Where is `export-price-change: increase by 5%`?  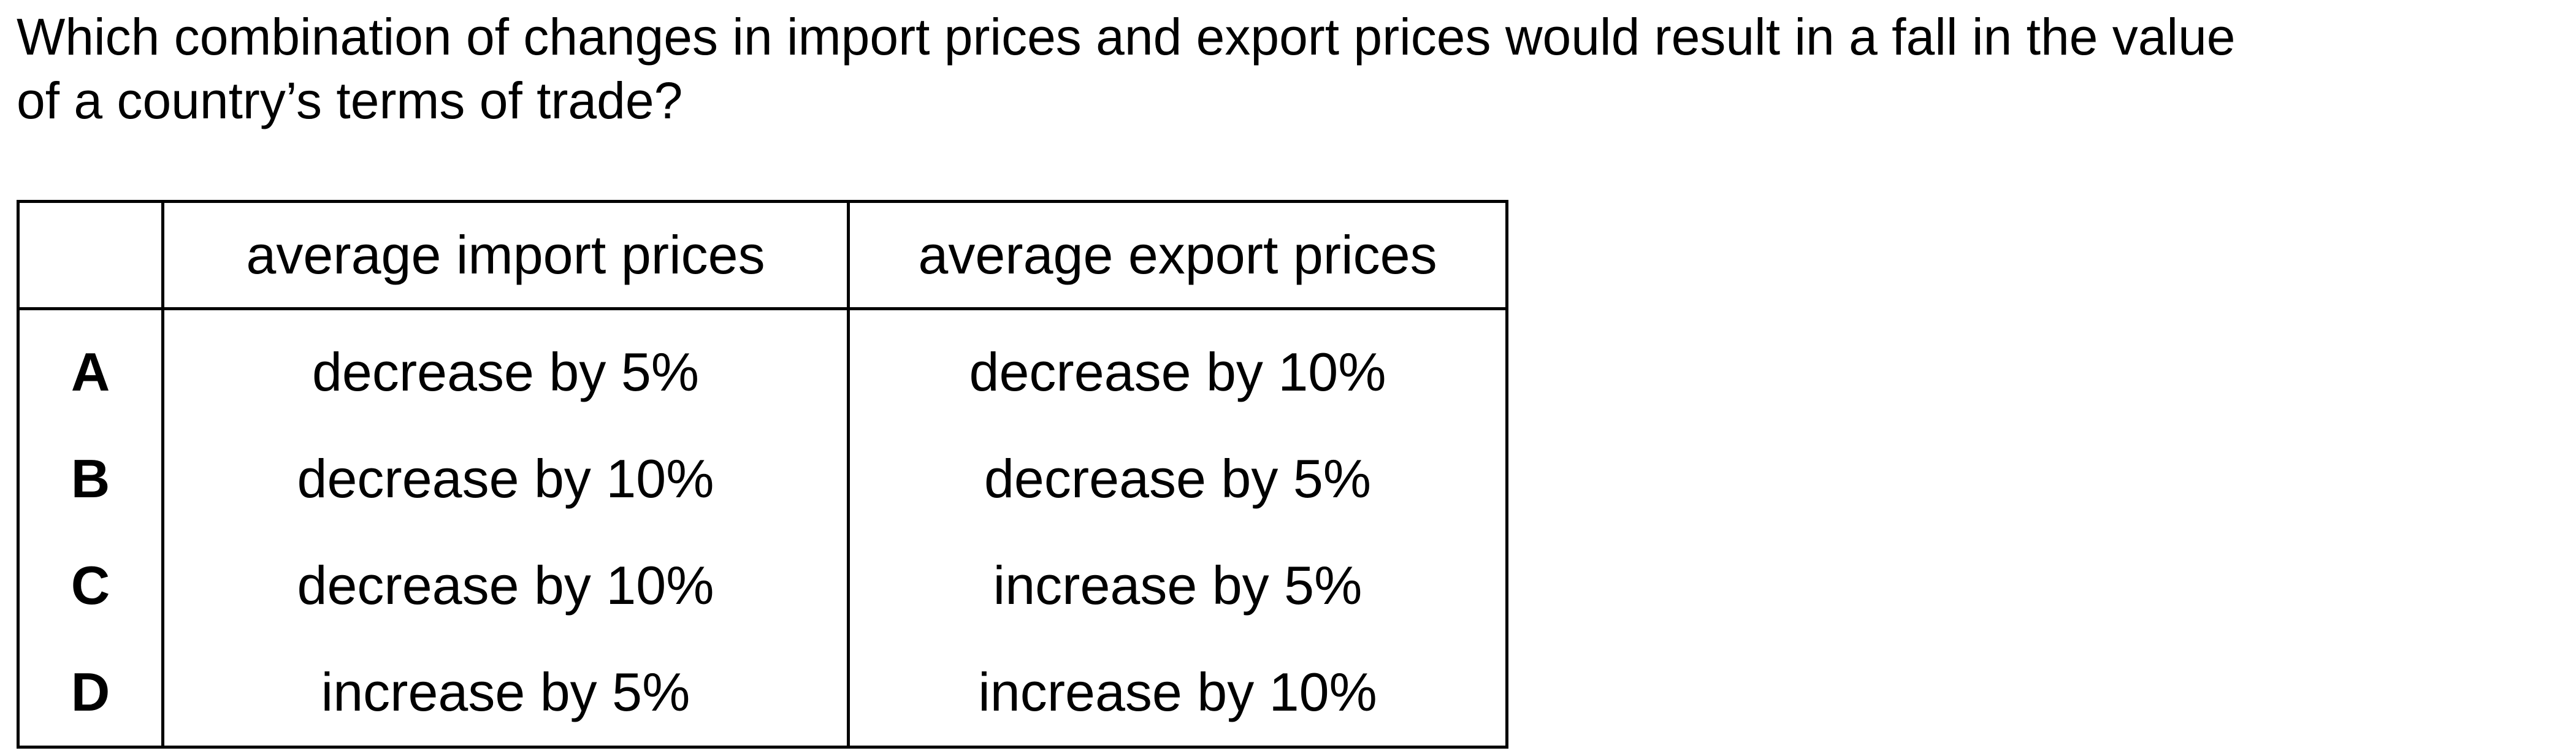 export-price-change: increase by 5% is located at coordinates (1177, 585).